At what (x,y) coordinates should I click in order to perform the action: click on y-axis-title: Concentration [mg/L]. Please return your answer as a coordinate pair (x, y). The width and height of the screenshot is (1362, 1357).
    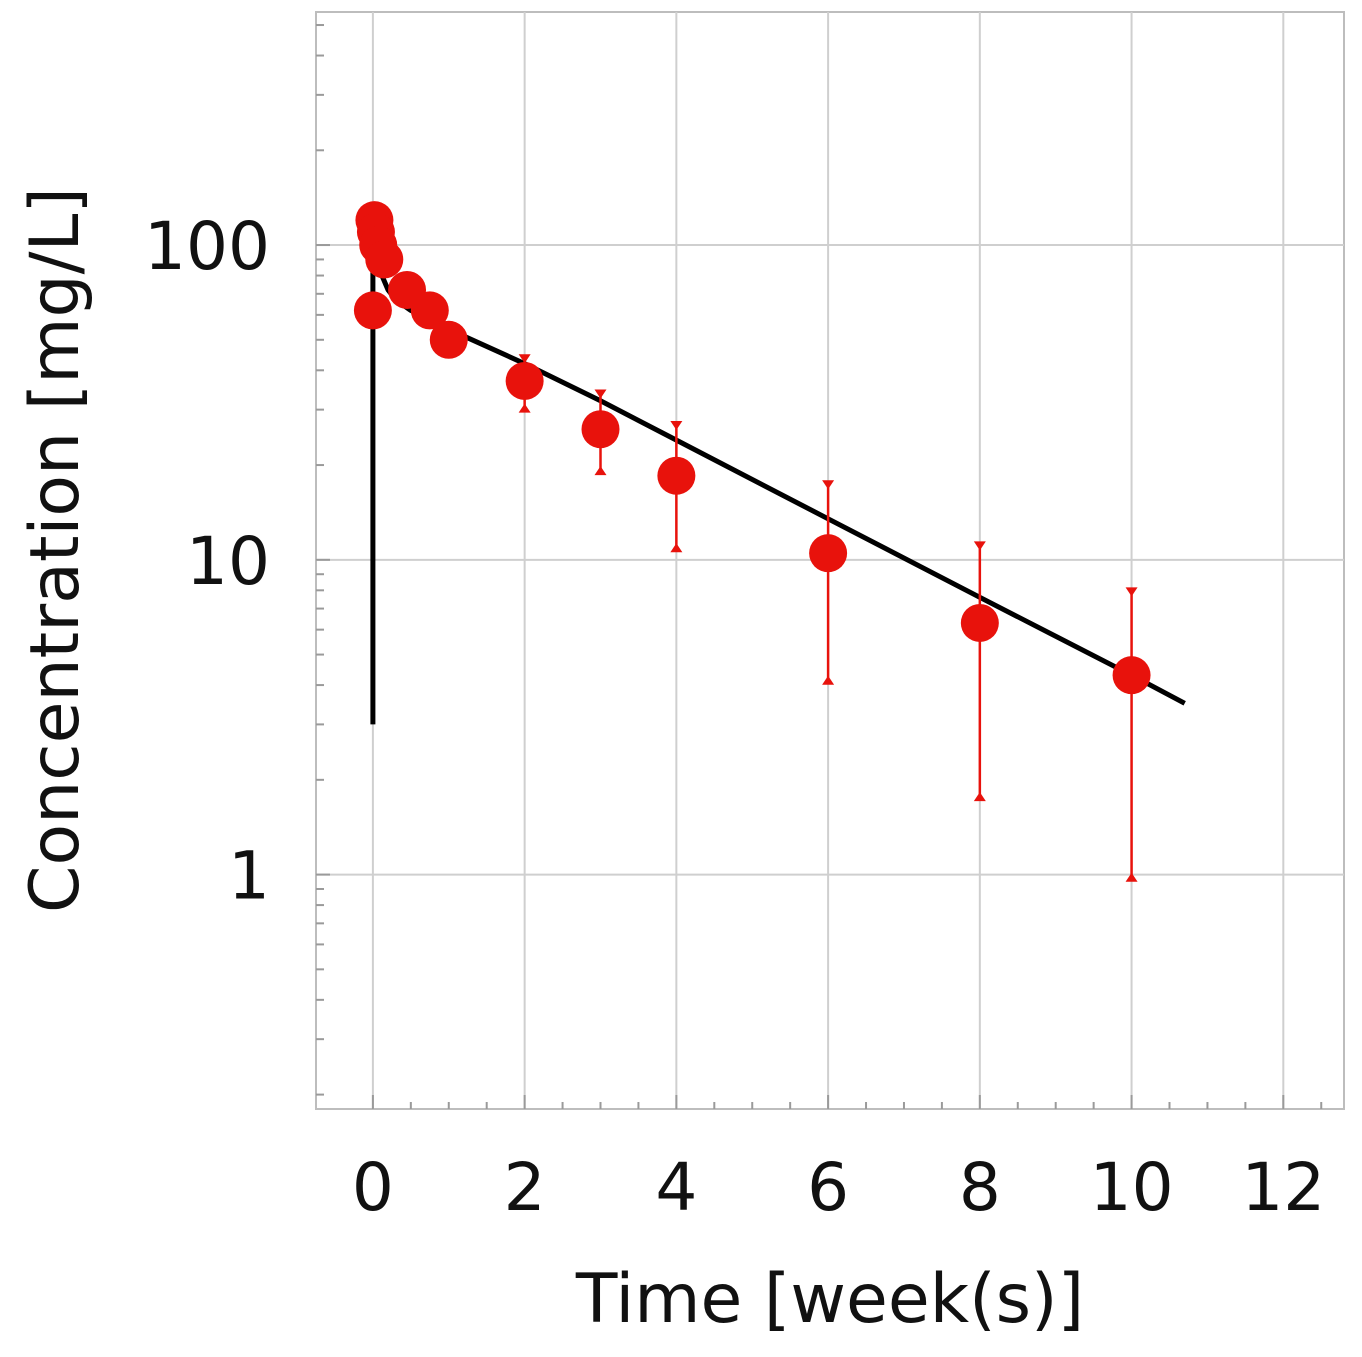
    Looking at the image, I should click on (55, 550).